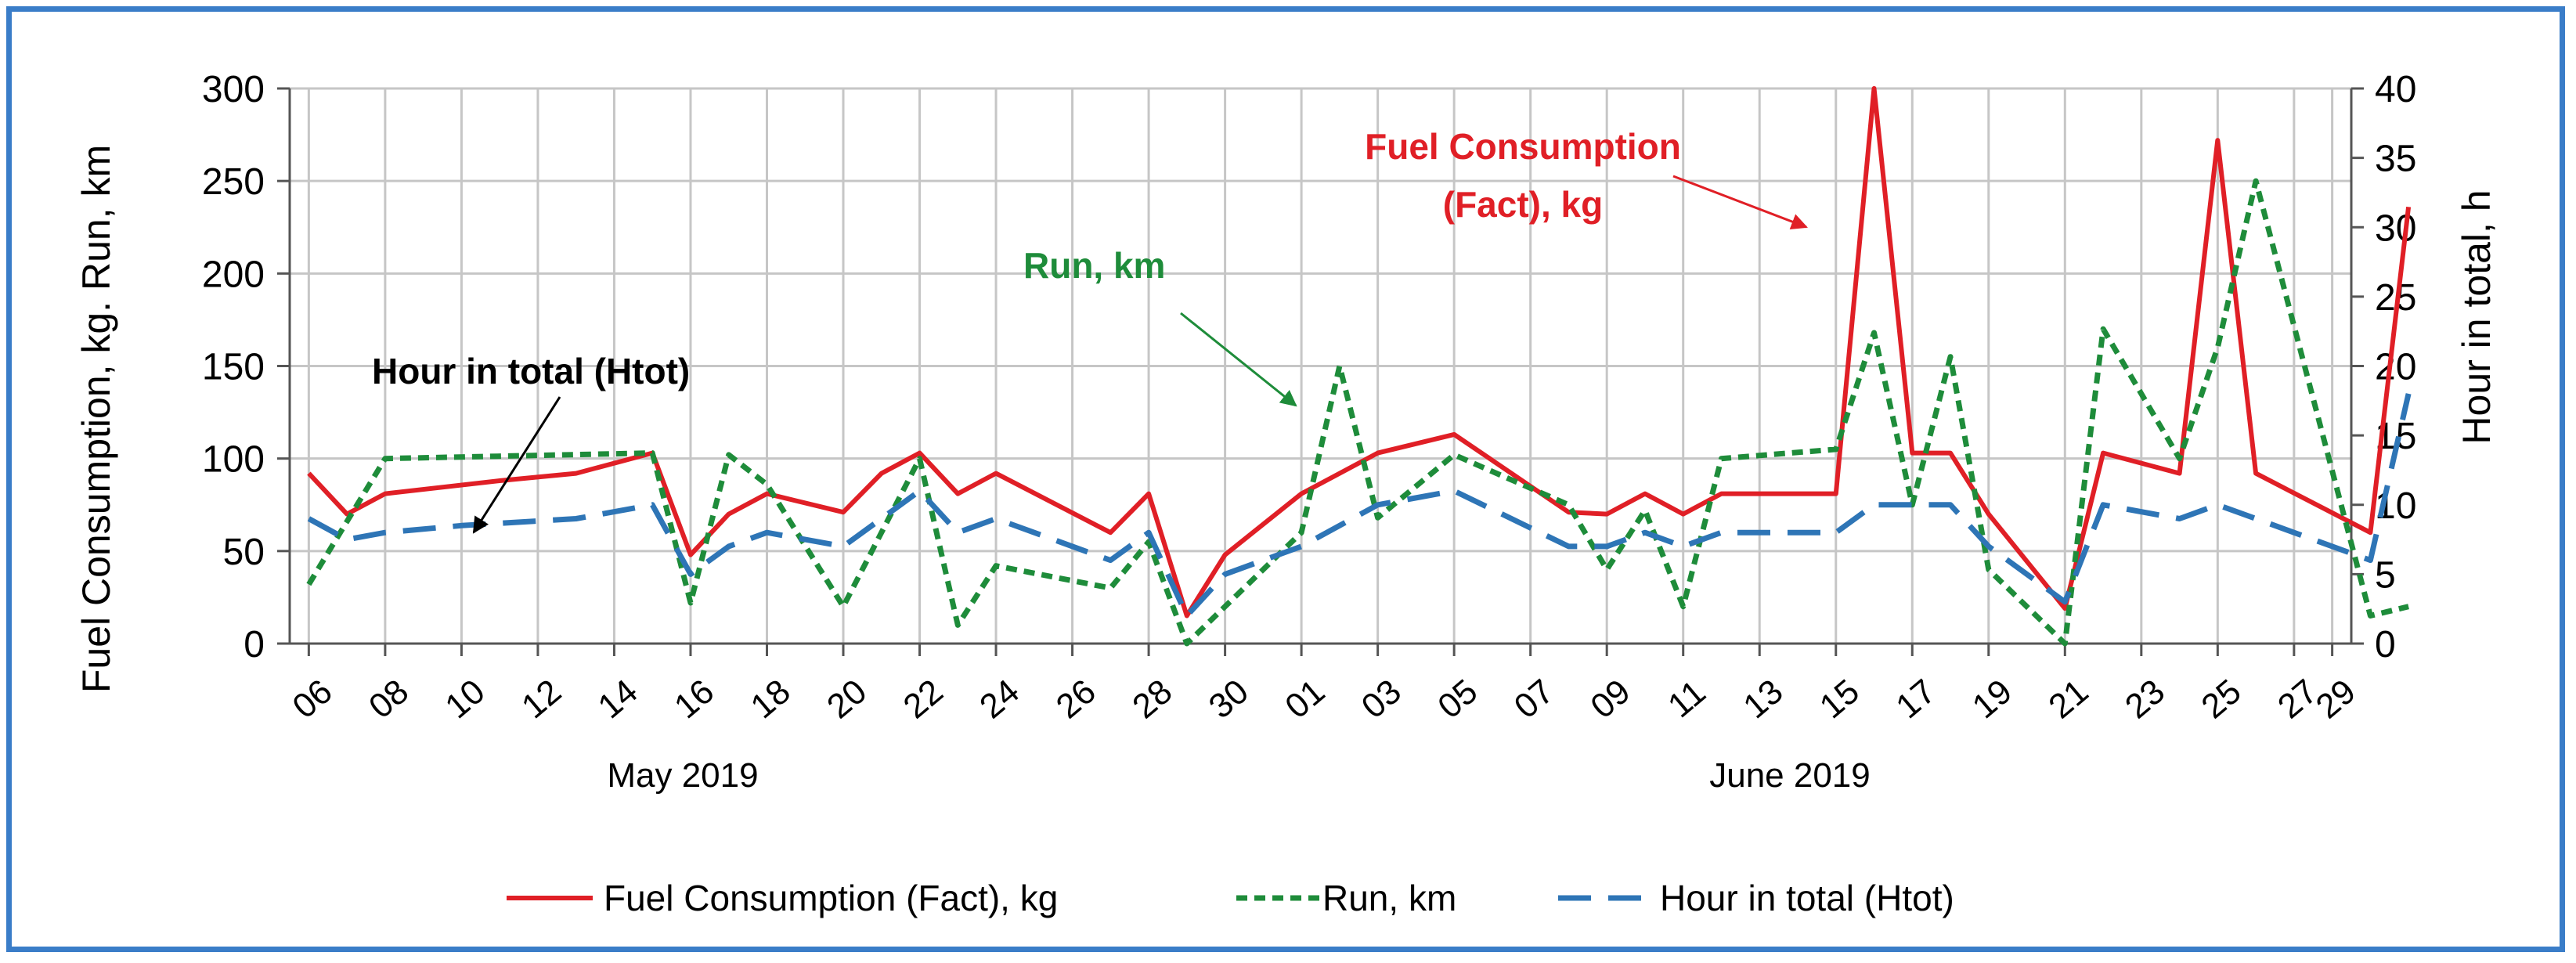 The image size is (2576, 963). Describe the element at coordinates (1534, 699) in the screenshot. I see `x-tick-label: 07` at that location.